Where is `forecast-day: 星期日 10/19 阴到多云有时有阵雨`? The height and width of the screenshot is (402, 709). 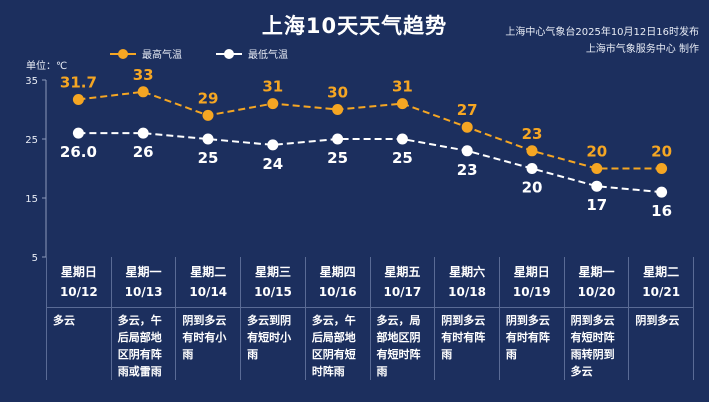
forecast-day: 星期日 10/19 阴到多云有时有阵雨 is located at coordinates (532, 318).